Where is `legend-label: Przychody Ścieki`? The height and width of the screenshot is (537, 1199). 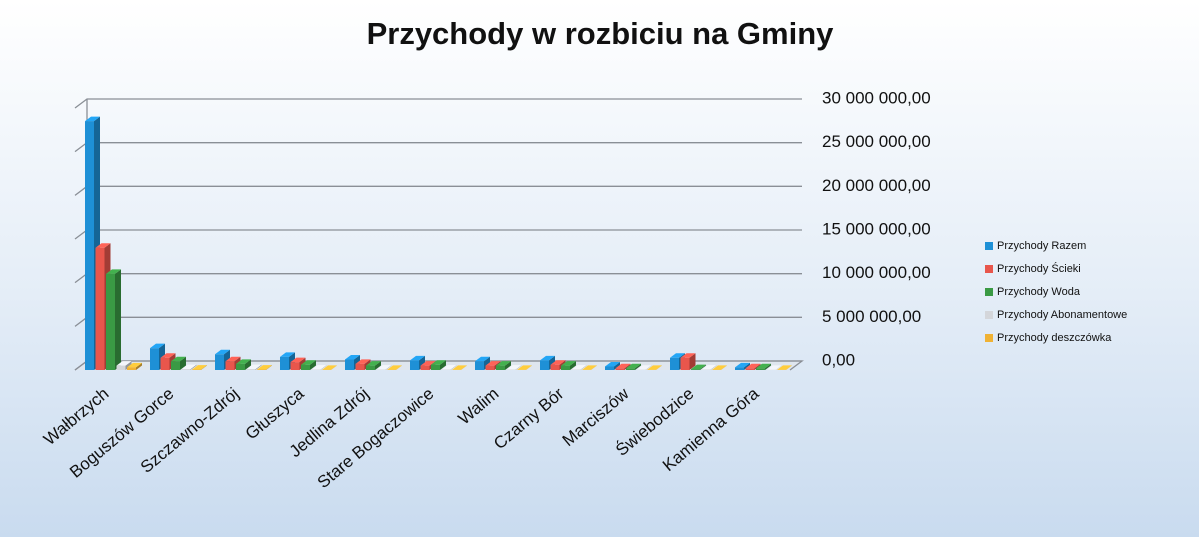 legend-label: Przychody Ścieki is located at coordinates (1039, 268).